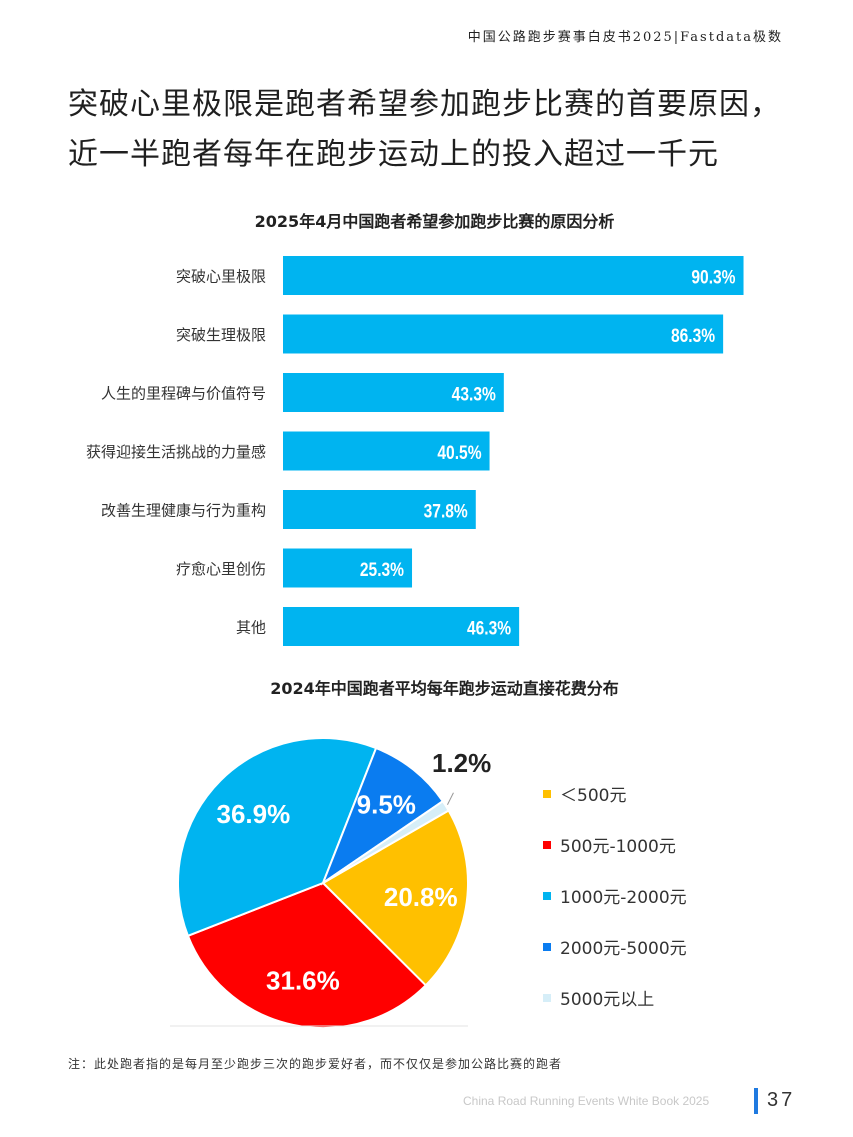 The image size is (853, 1137). What do you see at coordinates (459, 453) in the screenshot?
I see `bar-value-label: 40.5%` at bounding box center [459, 453].